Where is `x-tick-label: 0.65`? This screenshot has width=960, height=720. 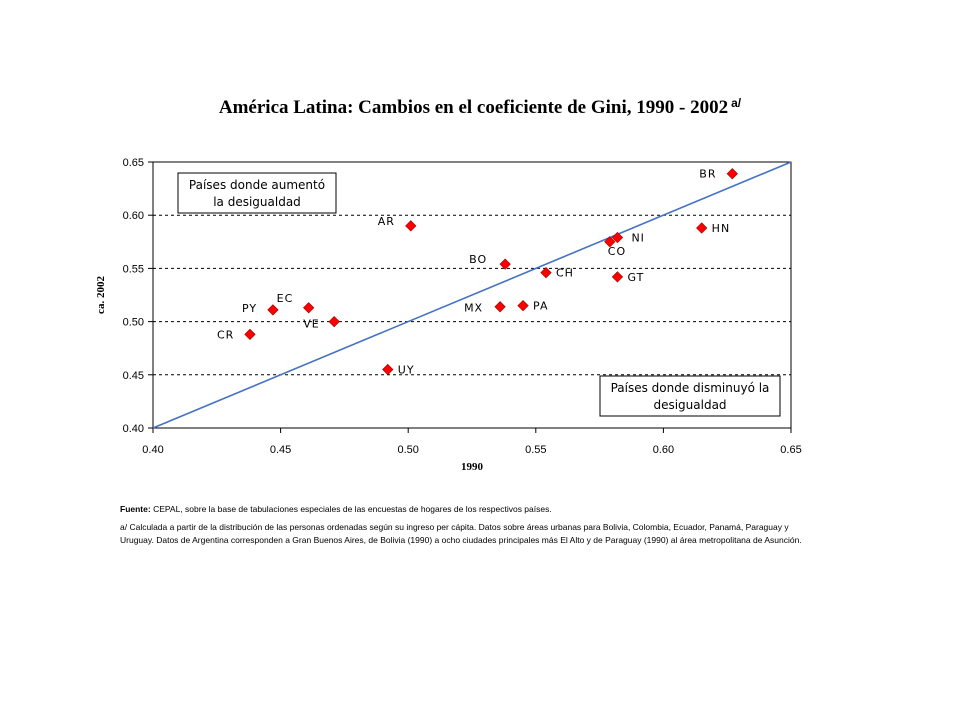
x-tick-label: 0.65 is located at coordinates (790, 450).